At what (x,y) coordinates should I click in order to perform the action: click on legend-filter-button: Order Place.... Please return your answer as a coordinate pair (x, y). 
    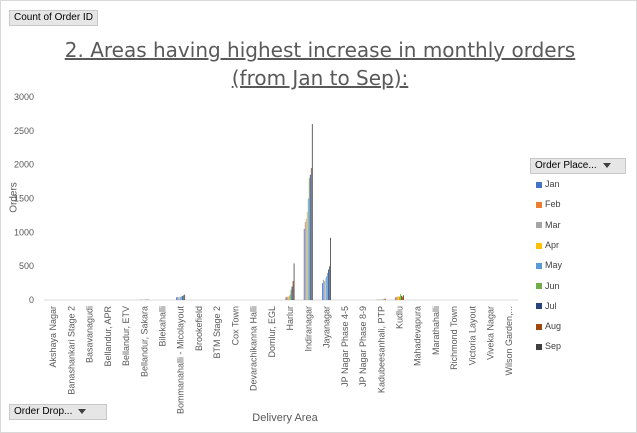
    Looking at the image, I should click on (578, 166).